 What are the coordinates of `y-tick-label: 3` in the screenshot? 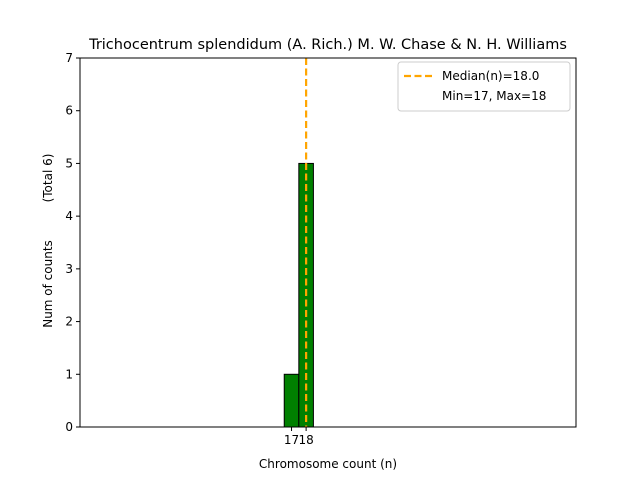 It's located at (69, 269).